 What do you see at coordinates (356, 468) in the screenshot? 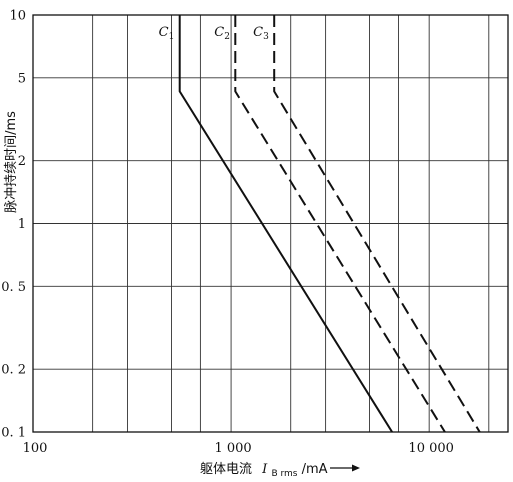
I see `x-axis-arrow-head` at bounding box center [356, 468].